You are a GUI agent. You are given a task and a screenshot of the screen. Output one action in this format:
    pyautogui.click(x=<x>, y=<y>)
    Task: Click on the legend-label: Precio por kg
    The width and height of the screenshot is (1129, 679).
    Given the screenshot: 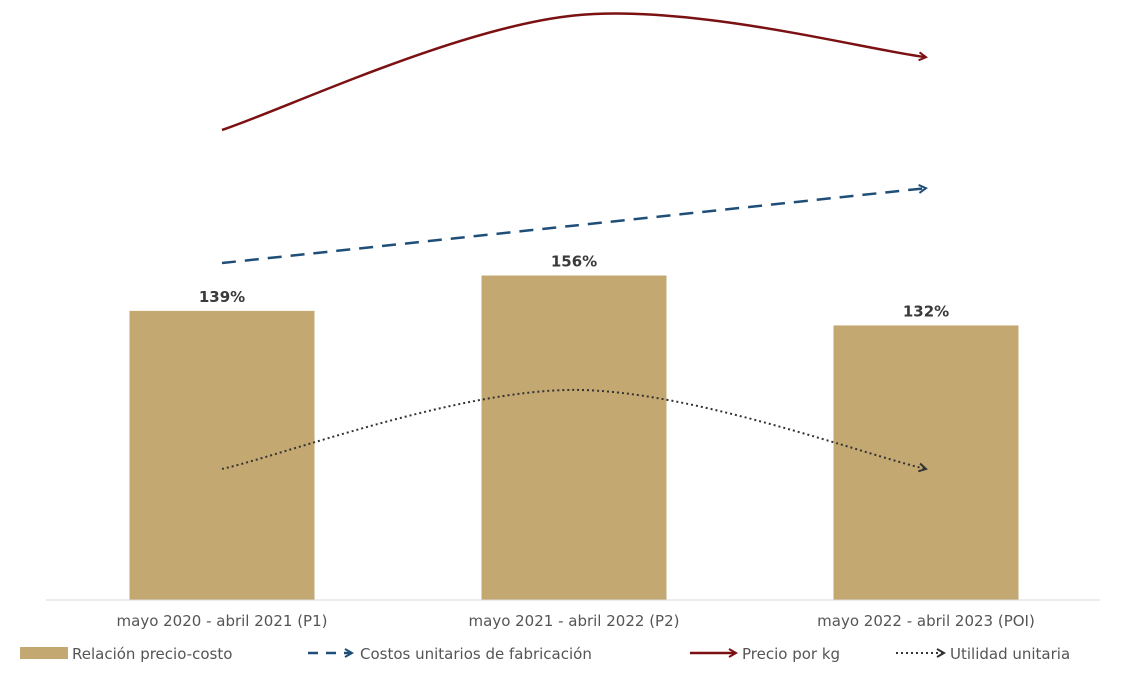 What is the action you would take?
    pyautogui.click(x=791, y=654)
    